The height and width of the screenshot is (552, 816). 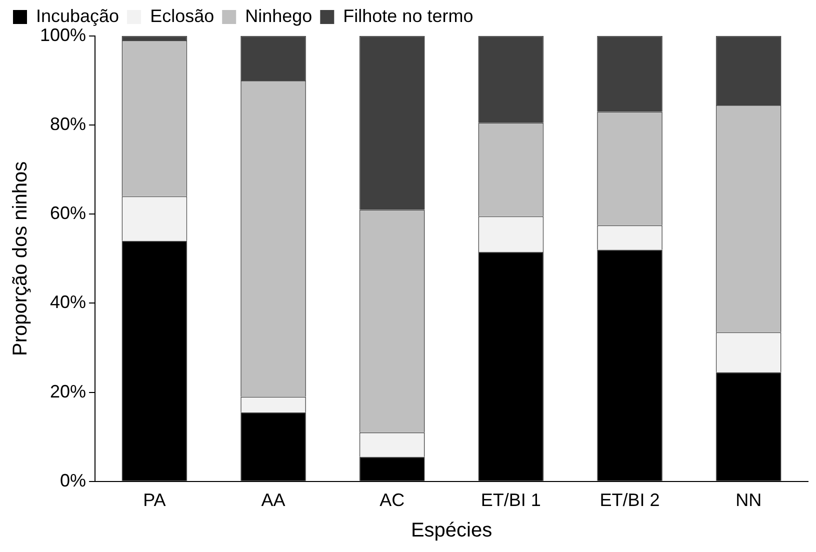 I want to click on y-tick-label: 20%, so click(x=68, y=391).